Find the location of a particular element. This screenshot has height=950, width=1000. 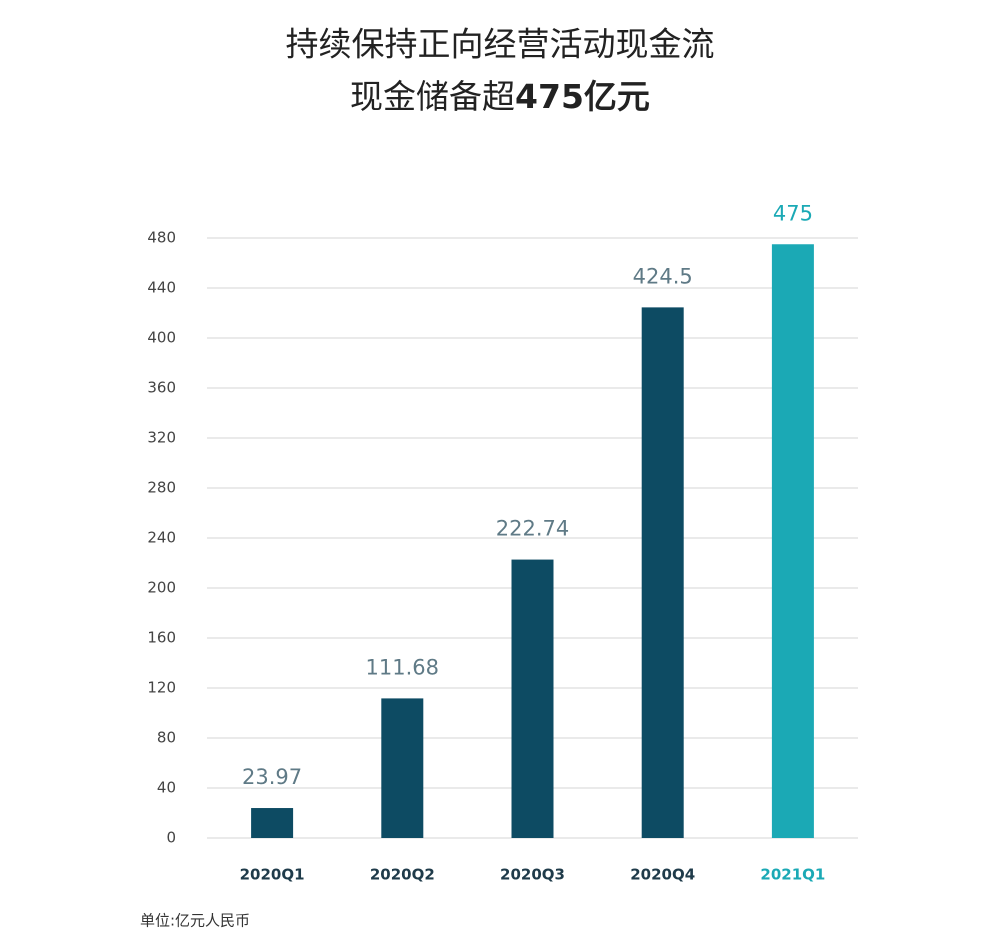

y-tick-label: 400 is located at coordinates (161, 338).